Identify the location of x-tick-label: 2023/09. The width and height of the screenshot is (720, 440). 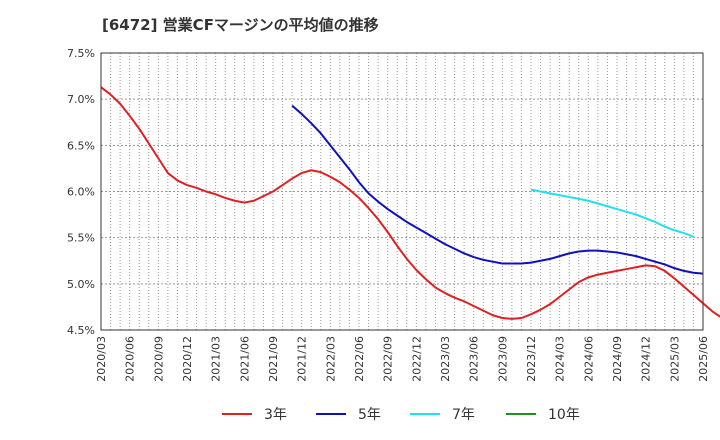
(502, 359).